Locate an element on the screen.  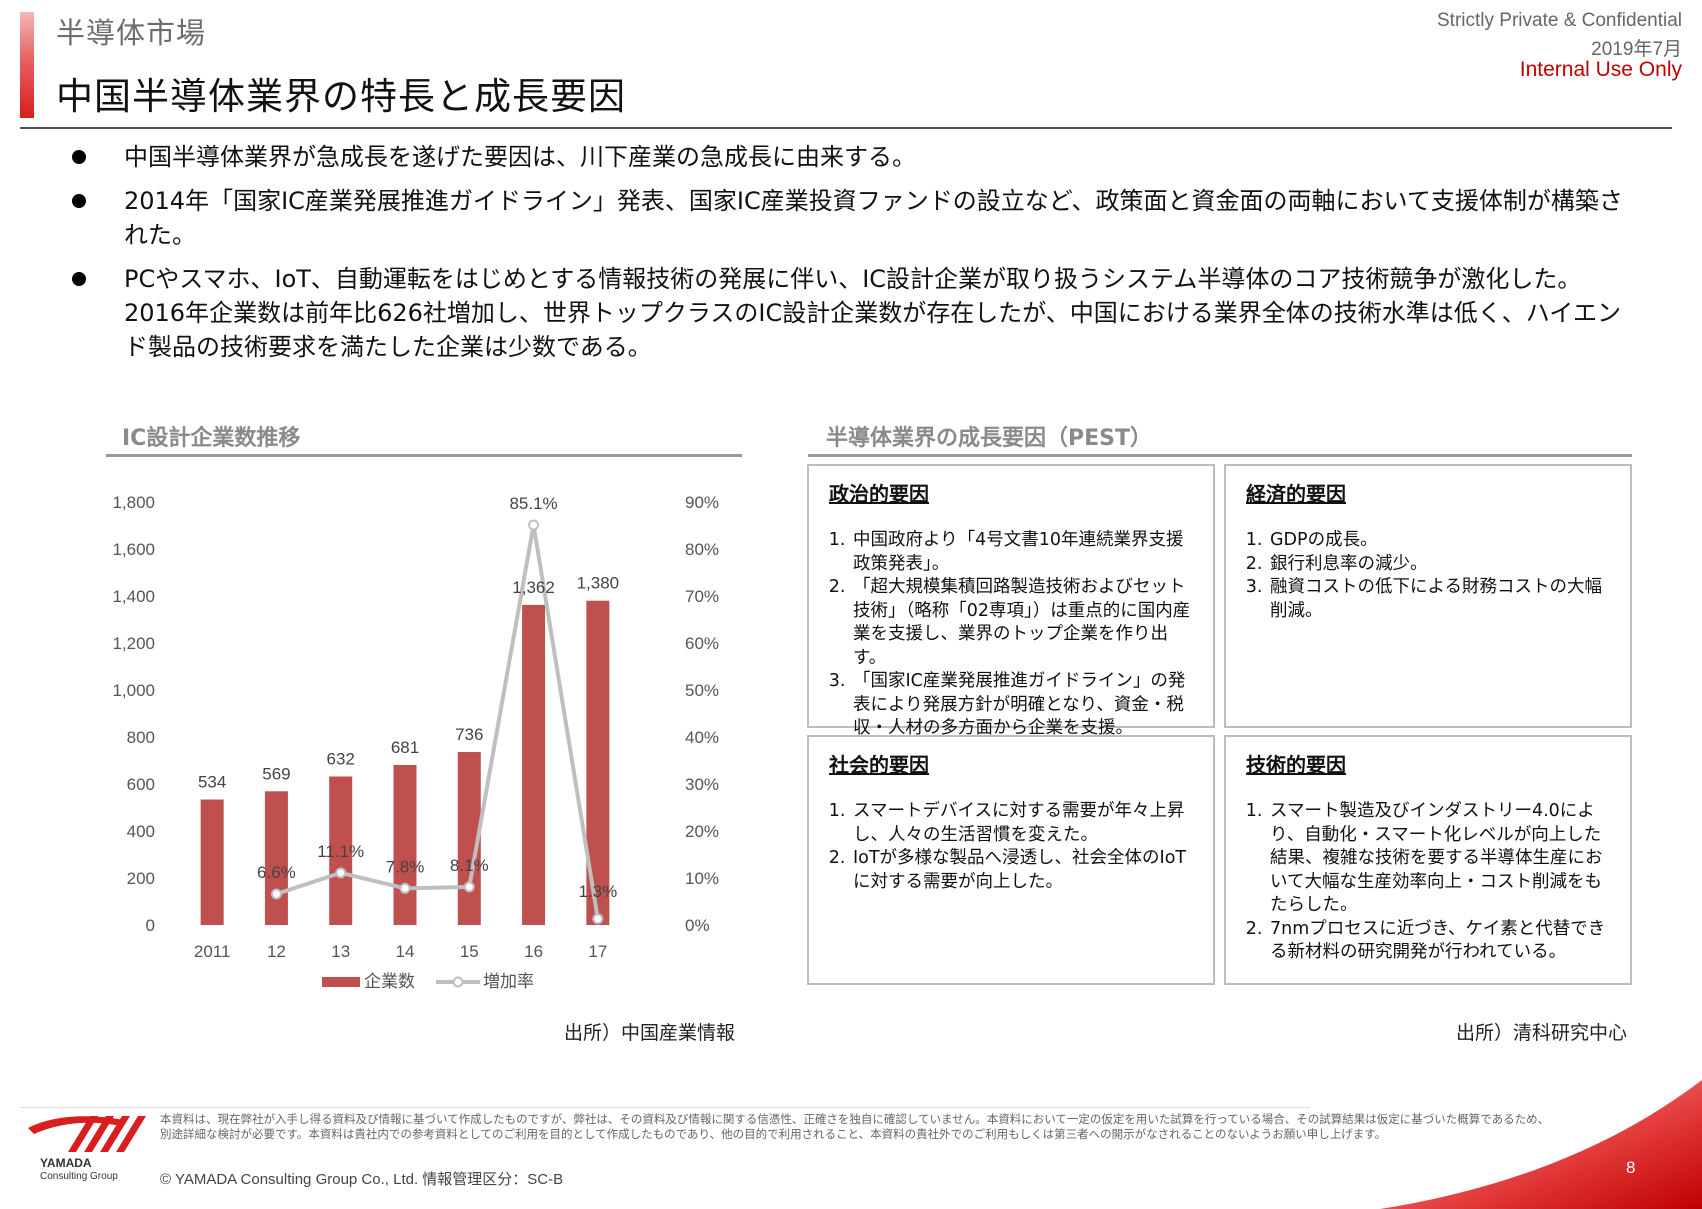
bullet-item: 中国半導体業界が急成長を遂げた要因は、川下産業の急成長に由来する。 is located at coordinates (846, 157).